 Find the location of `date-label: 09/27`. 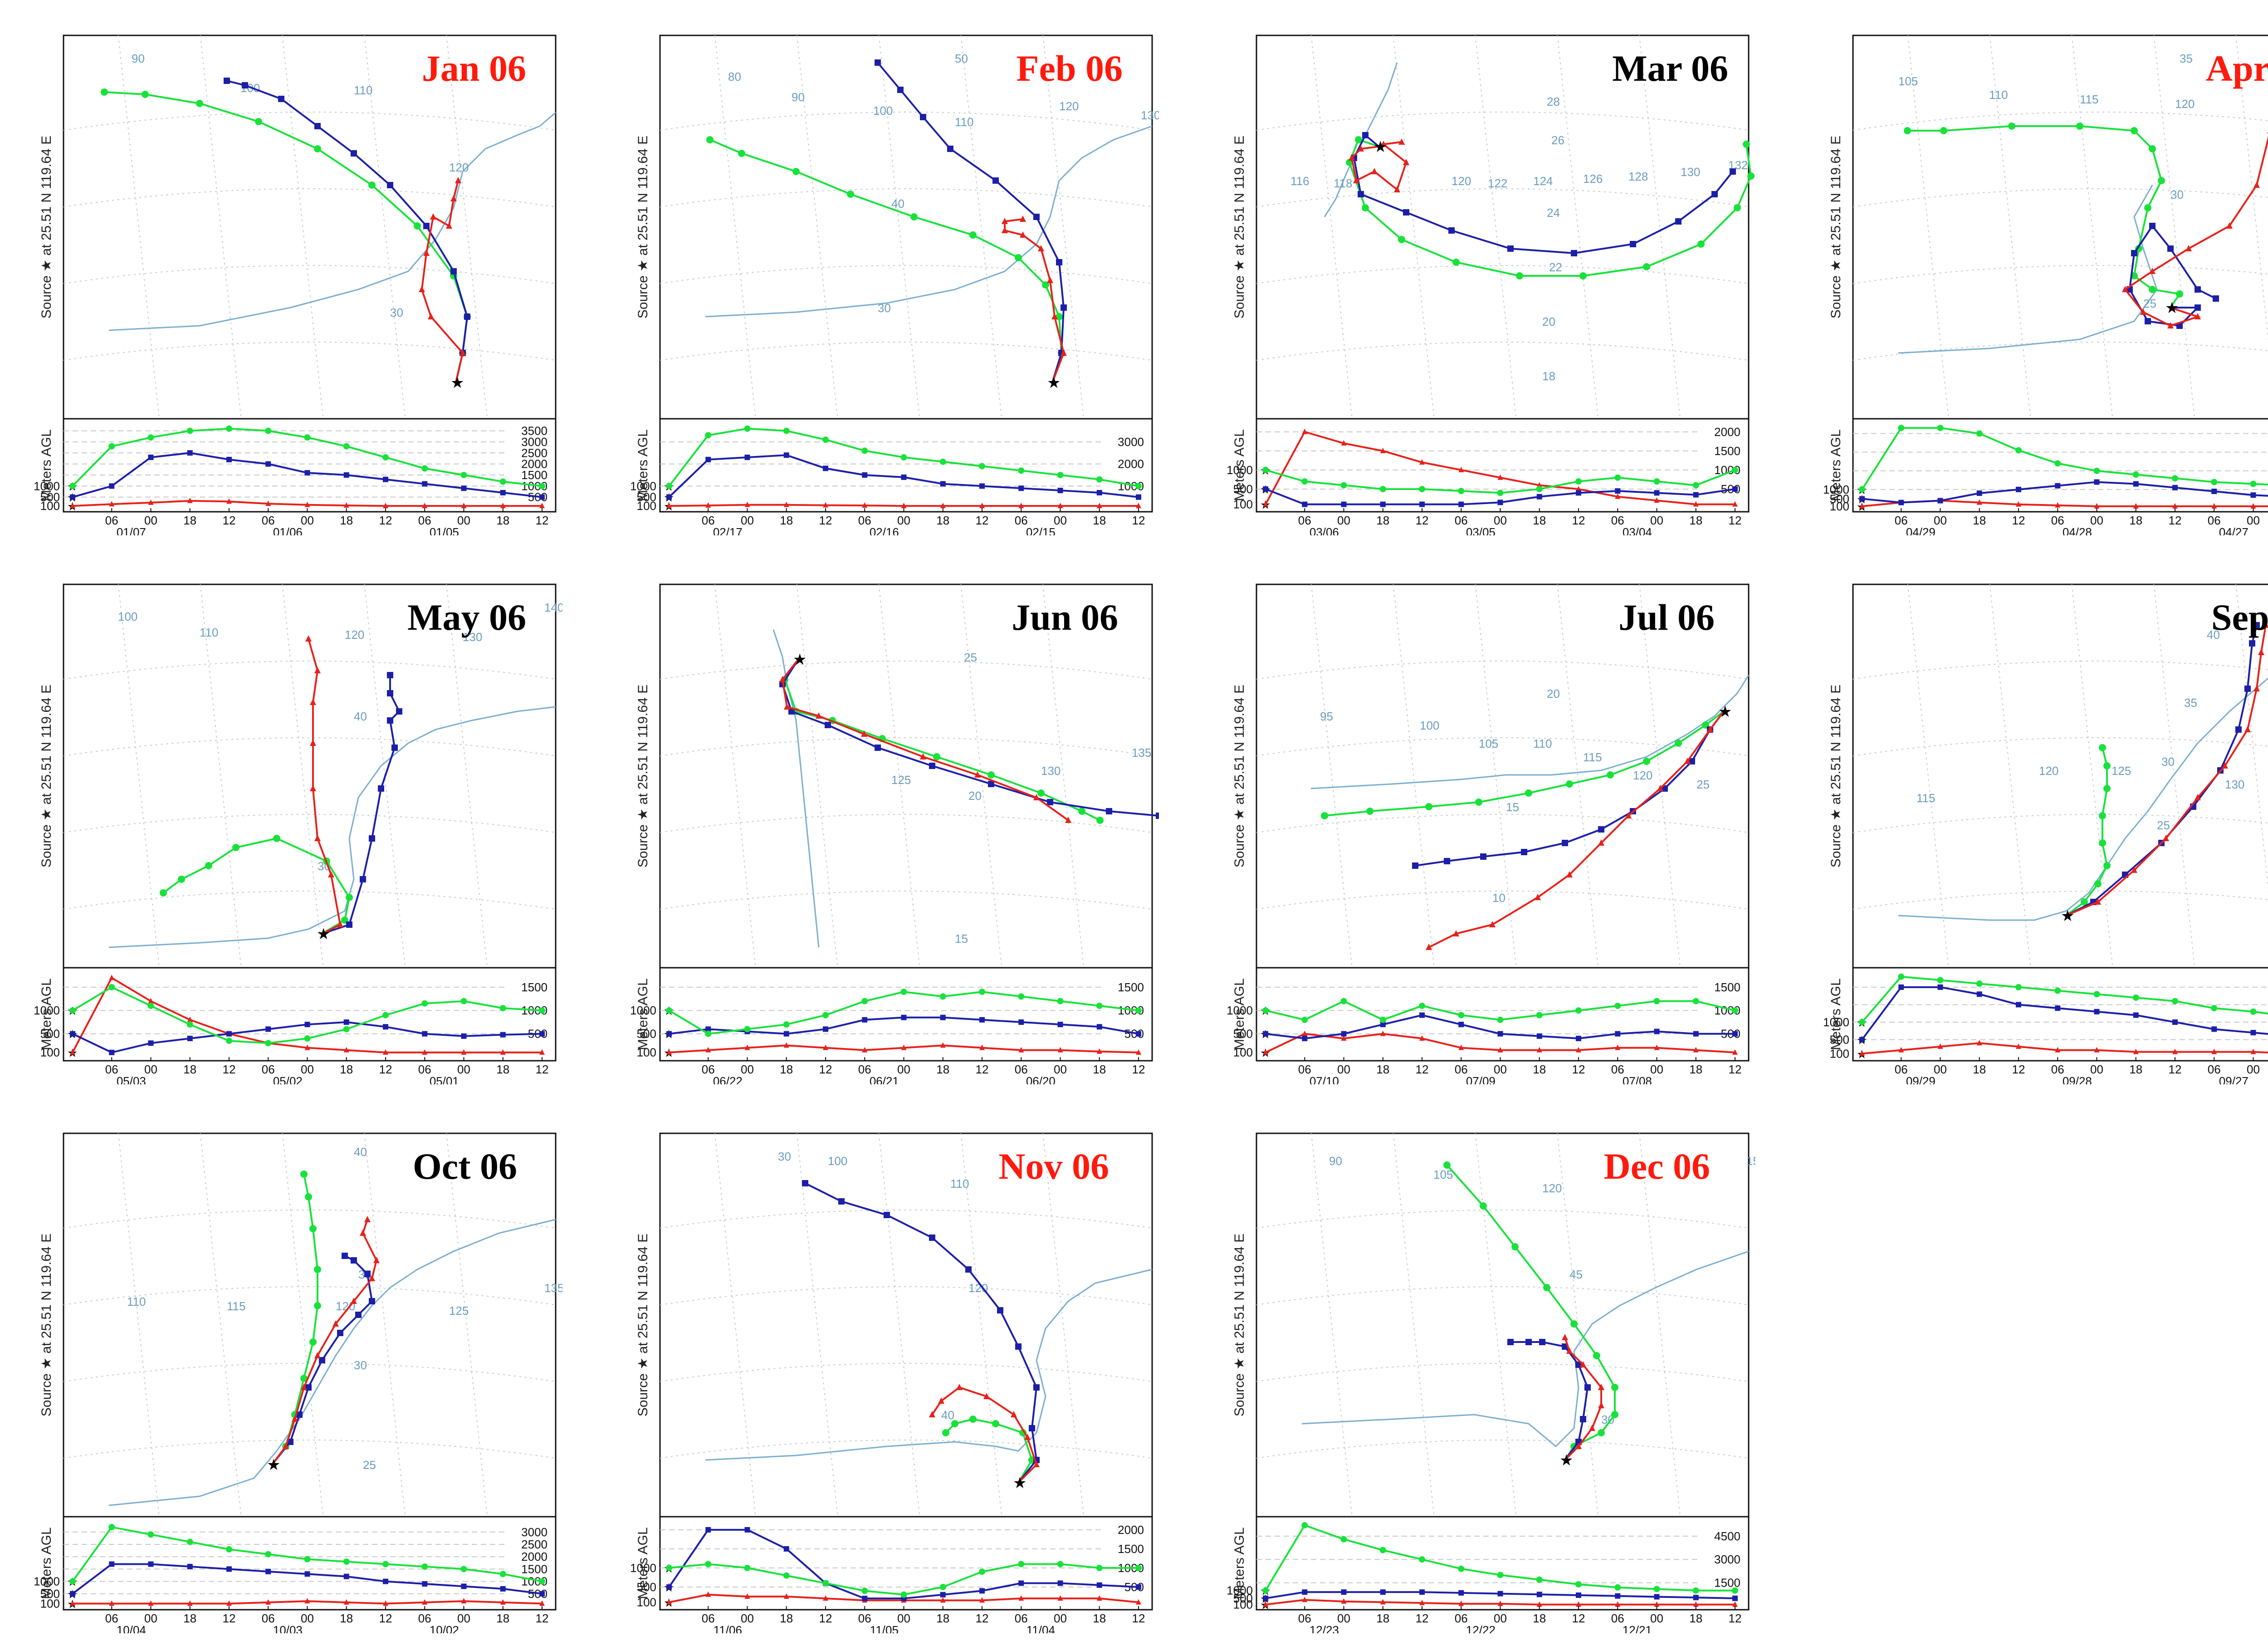

date-label: 09/27 is located at coordinates (2234, 1079).